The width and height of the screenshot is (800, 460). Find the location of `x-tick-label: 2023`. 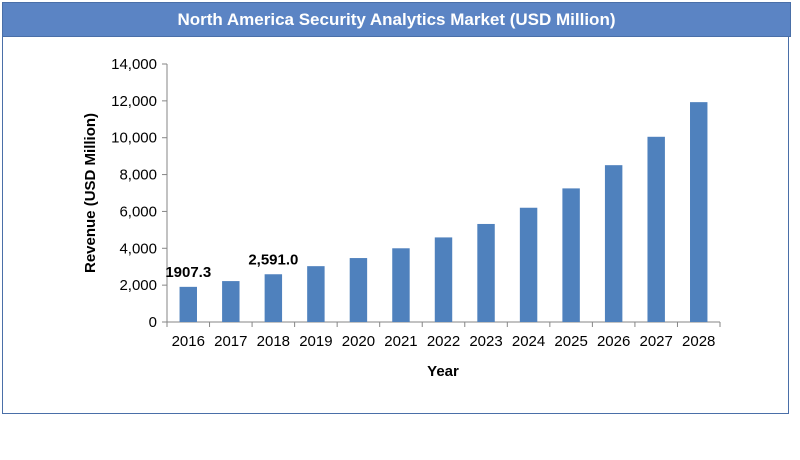

x-tick-label: 2023 is located at coordinates (485, 341).